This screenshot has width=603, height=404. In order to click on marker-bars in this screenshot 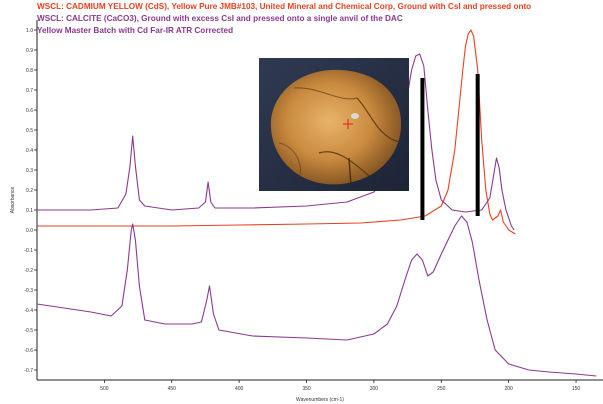, I will do `click(450, 147)`.